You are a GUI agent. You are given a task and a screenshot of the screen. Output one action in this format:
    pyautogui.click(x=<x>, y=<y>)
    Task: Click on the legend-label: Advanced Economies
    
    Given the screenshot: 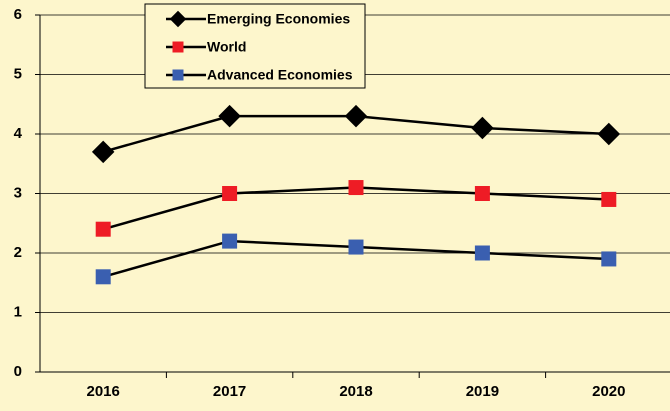 What is the action you would take?
    pyautogui.click(x=280, y=75)
    